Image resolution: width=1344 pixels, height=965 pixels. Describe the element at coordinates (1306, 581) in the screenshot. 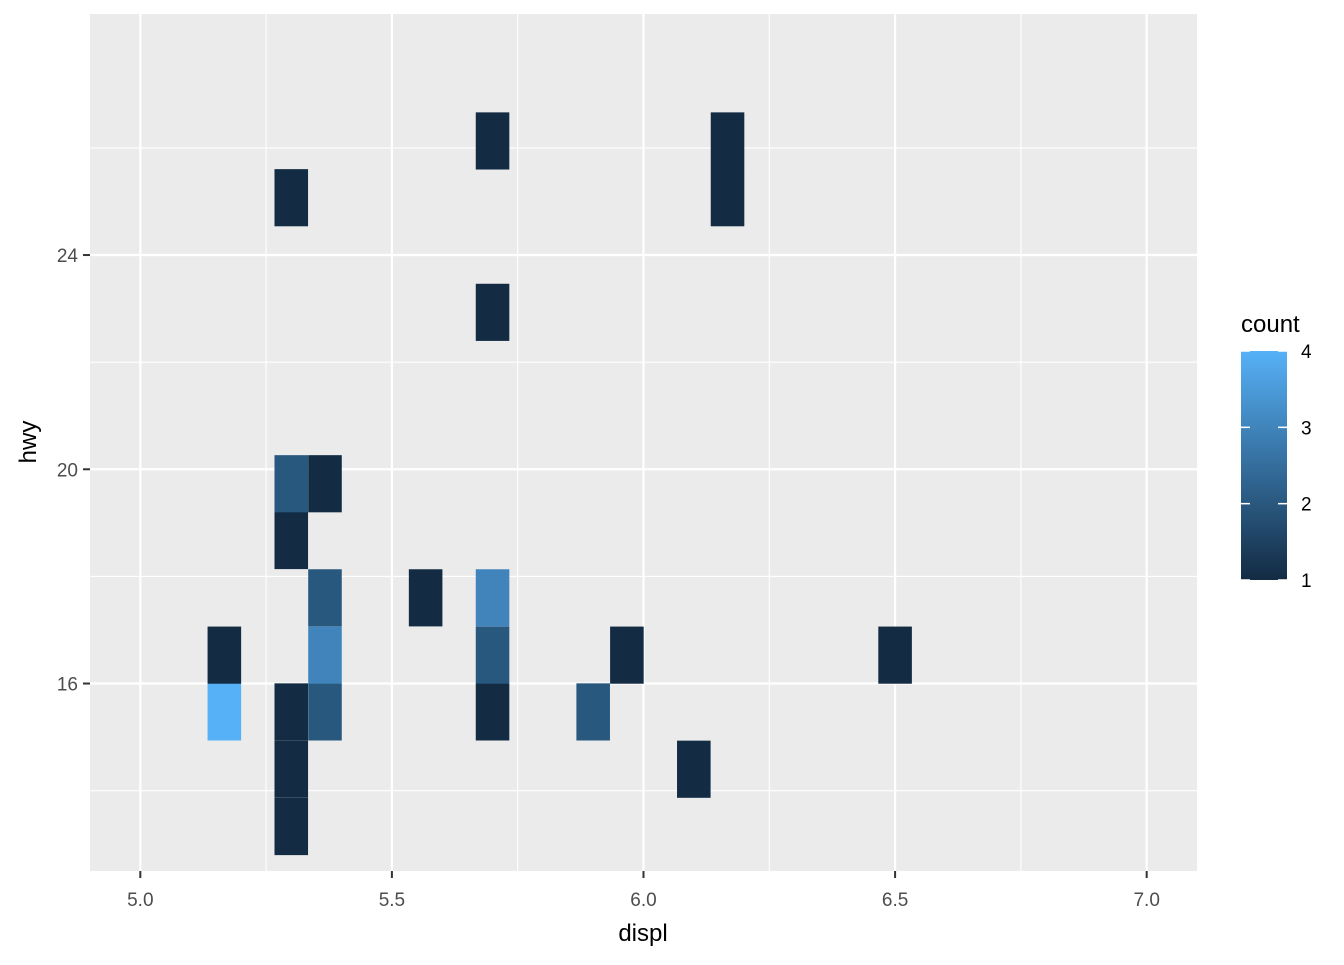

I see `legend-break-label: 1` at that location.